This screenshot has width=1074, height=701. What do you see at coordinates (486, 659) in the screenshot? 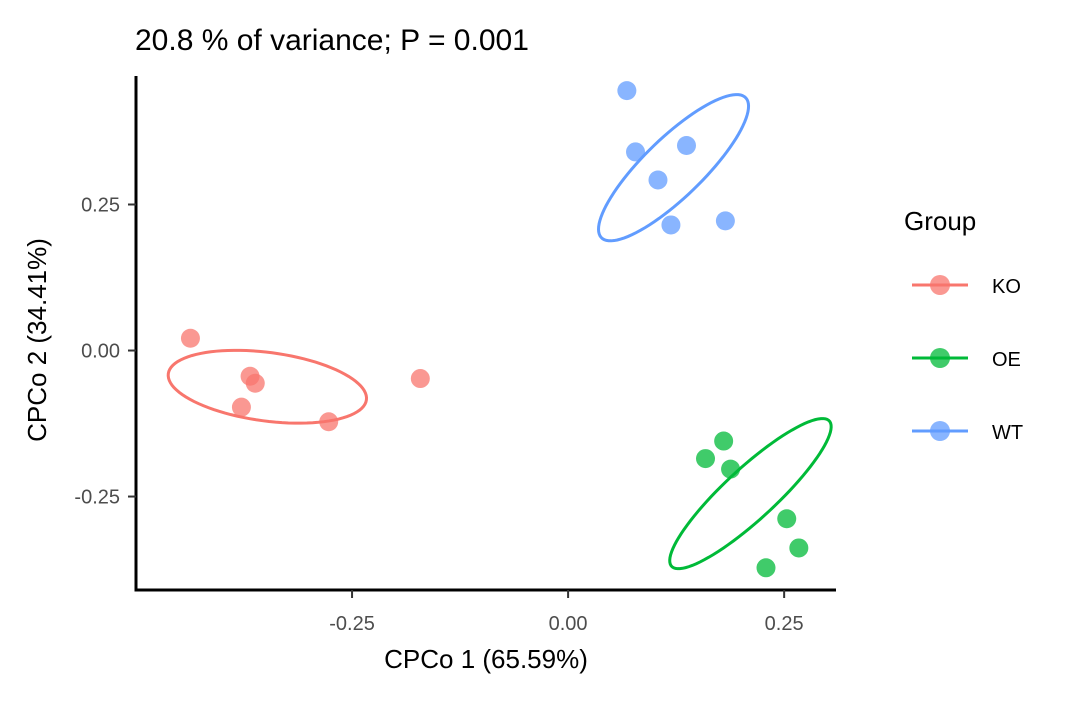
I see `x-axis-label: CPCo 1 (65.59%)` at bounding box center [486, 659].